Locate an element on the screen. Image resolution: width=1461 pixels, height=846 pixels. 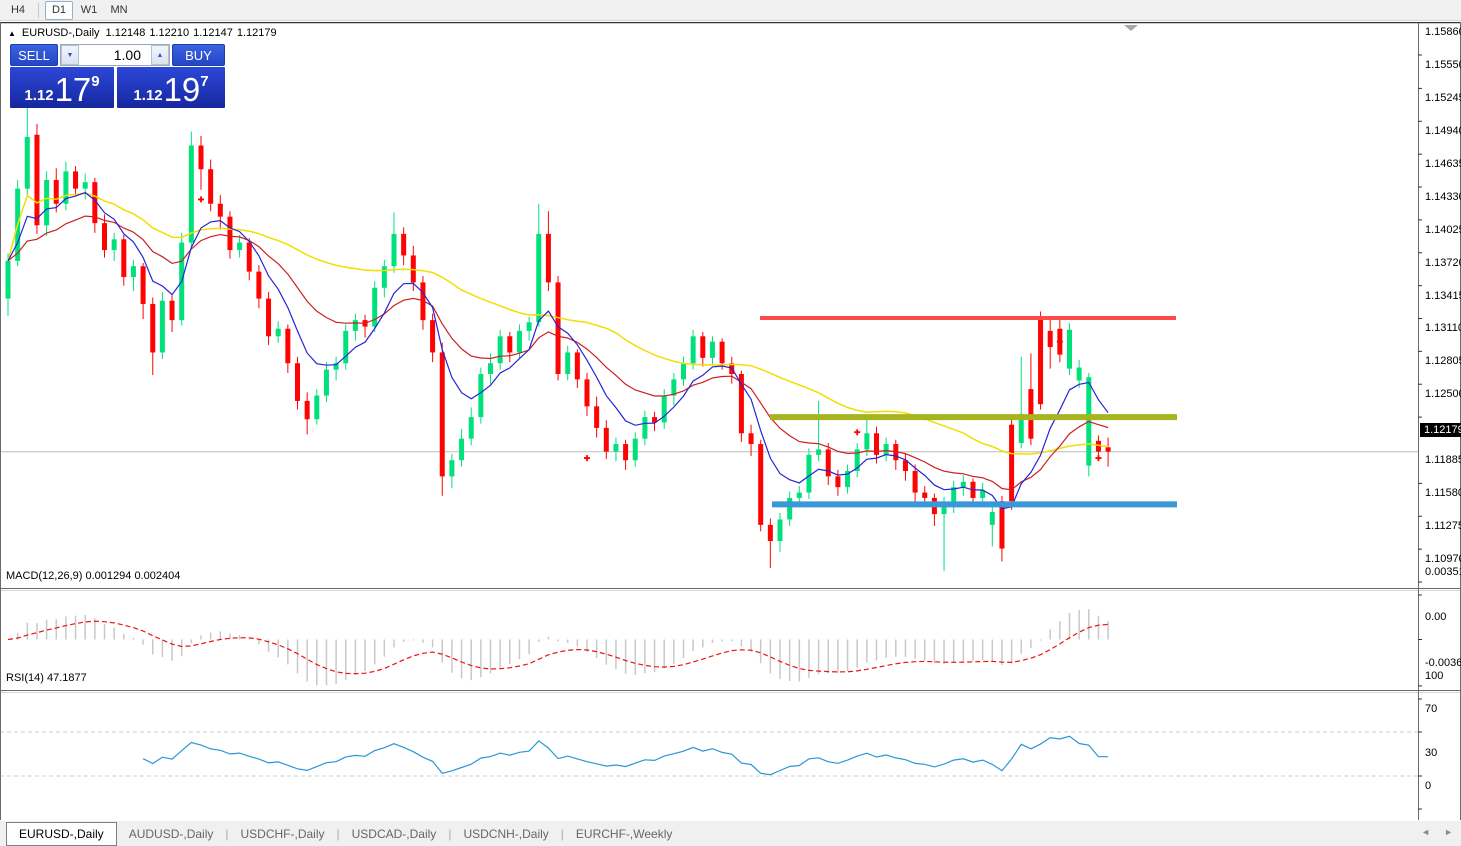
sell-button: SELL is located at coordinates (34, 55).